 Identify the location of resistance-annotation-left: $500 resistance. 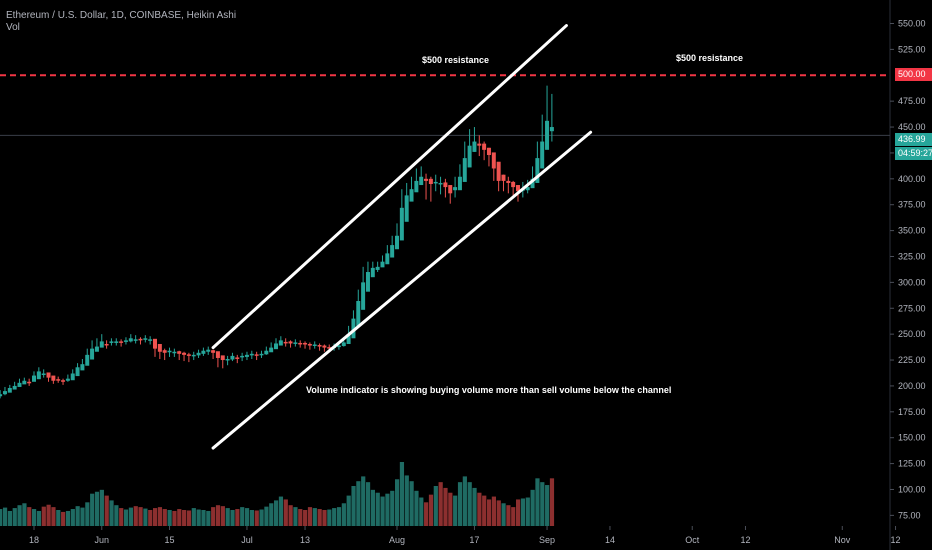
(456, 60).